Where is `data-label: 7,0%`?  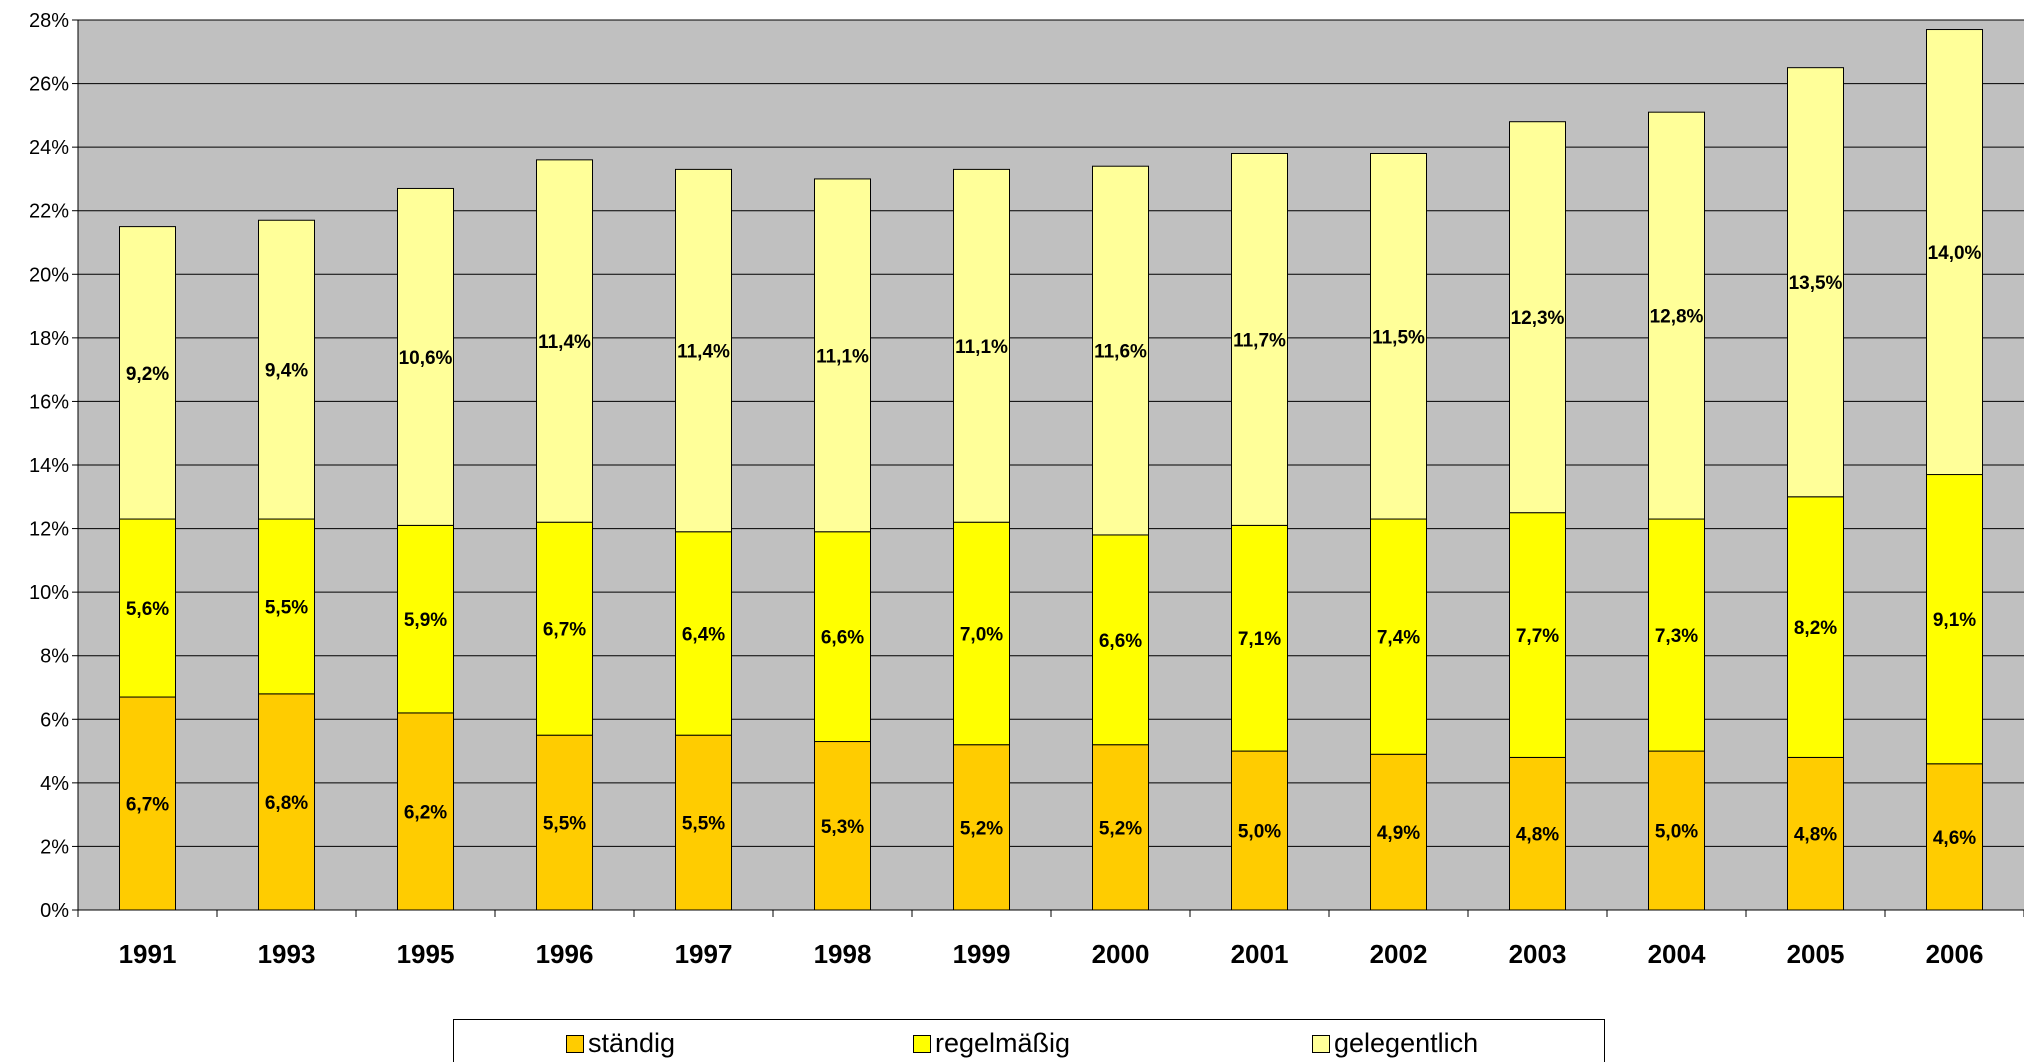
data-label: 7,0% is located at coordinates (981, 634).